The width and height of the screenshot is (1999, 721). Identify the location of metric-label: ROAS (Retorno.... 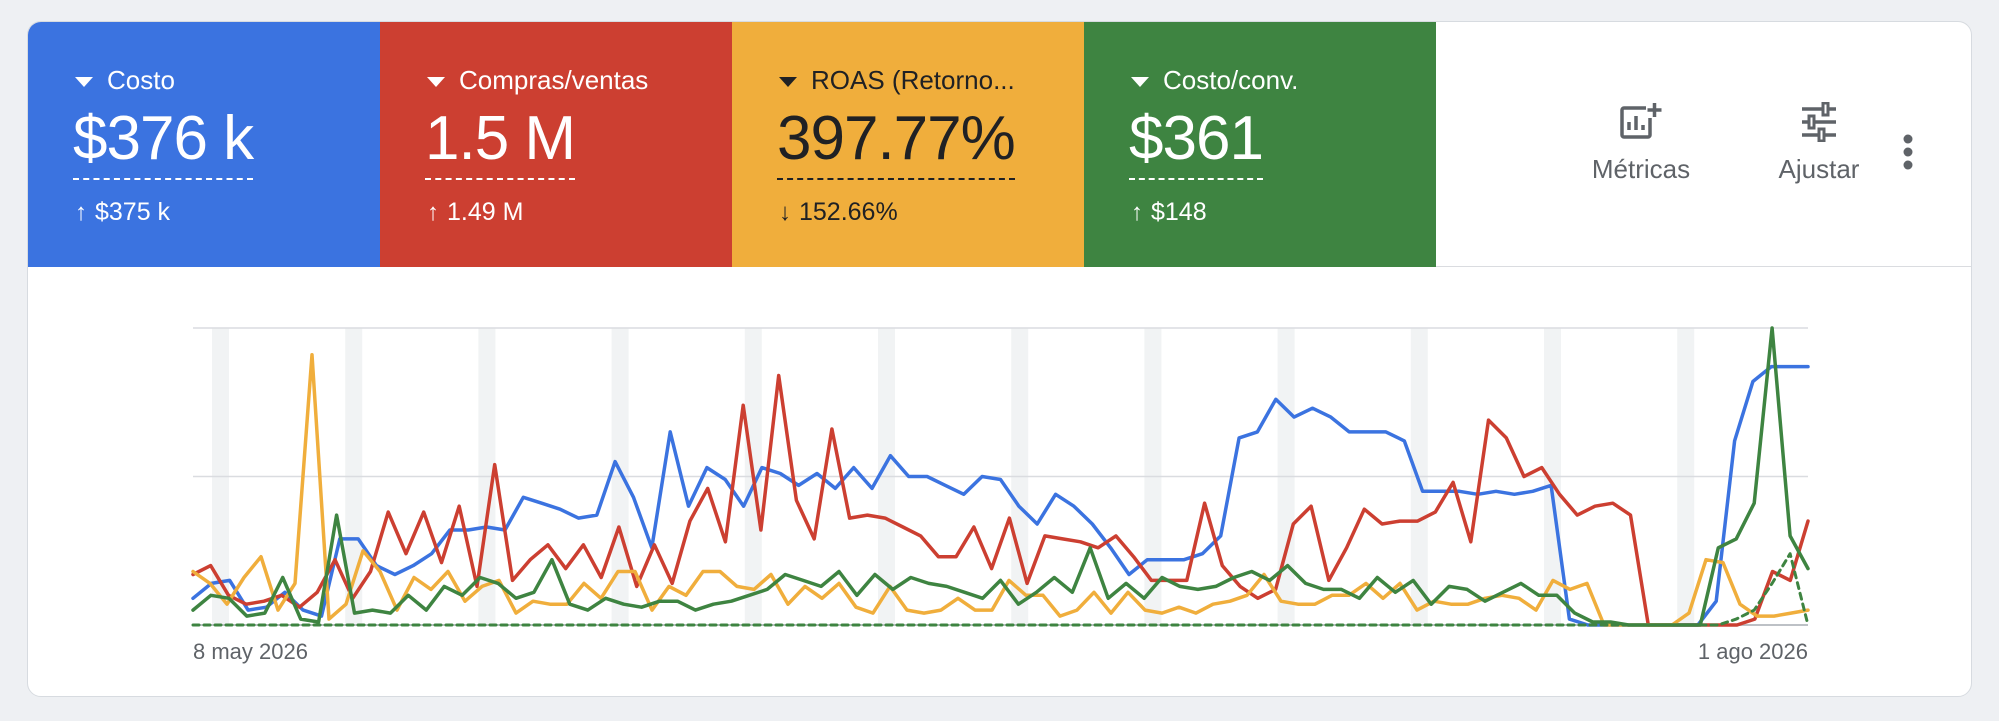
(913, 80).